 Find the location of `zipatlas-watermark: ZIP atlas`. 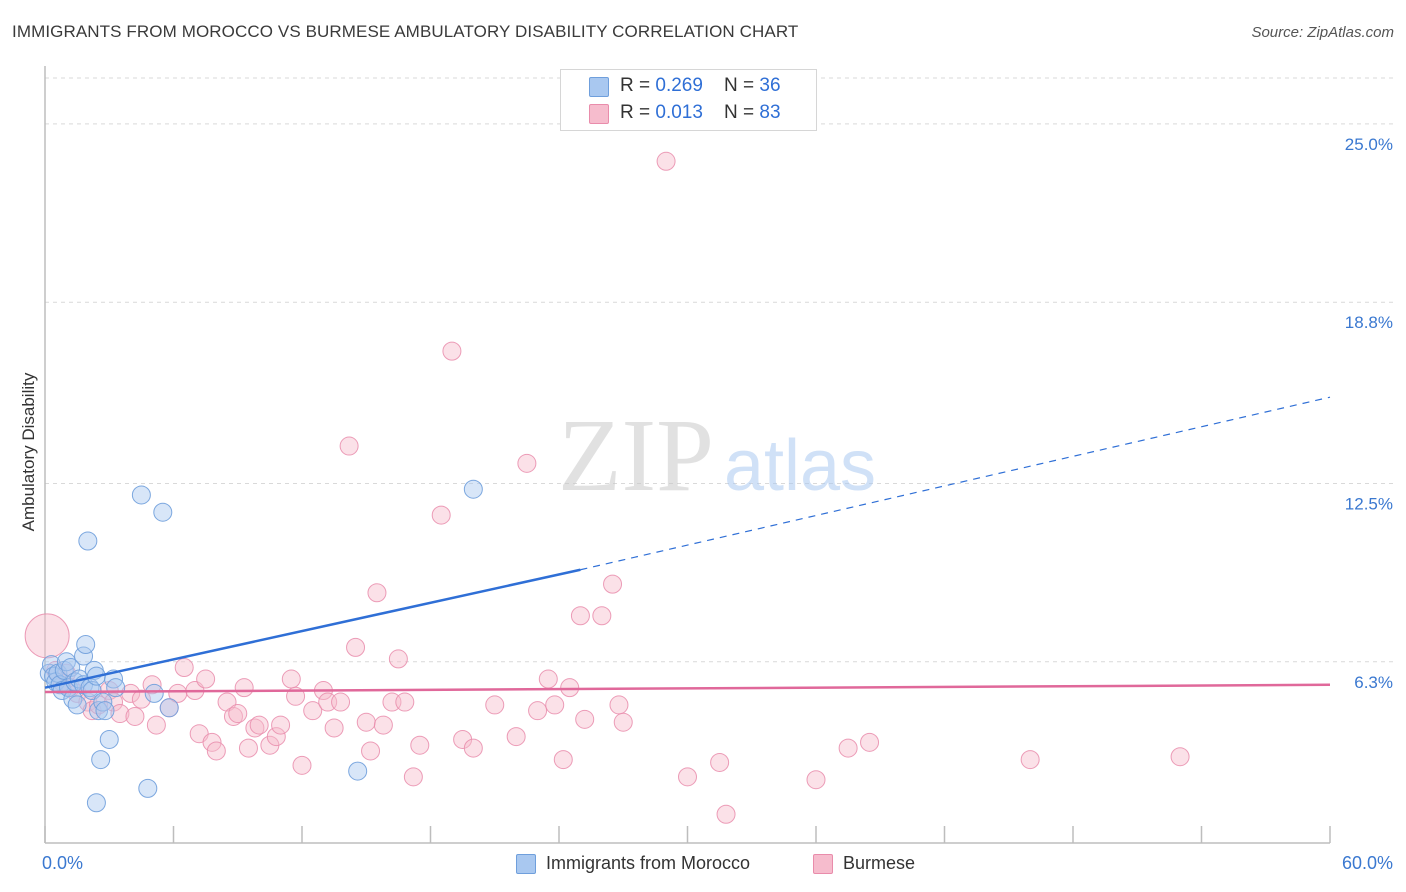

zipatlas-watermark: ZIP atlas is located at coordinates (717, 455).